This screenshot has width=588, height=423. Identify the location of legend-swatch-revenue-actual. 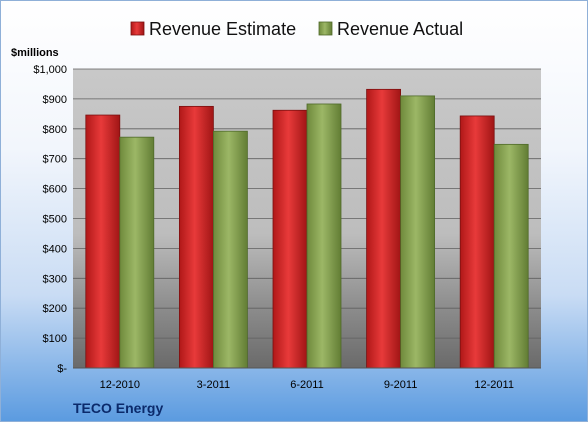
(325, 28).